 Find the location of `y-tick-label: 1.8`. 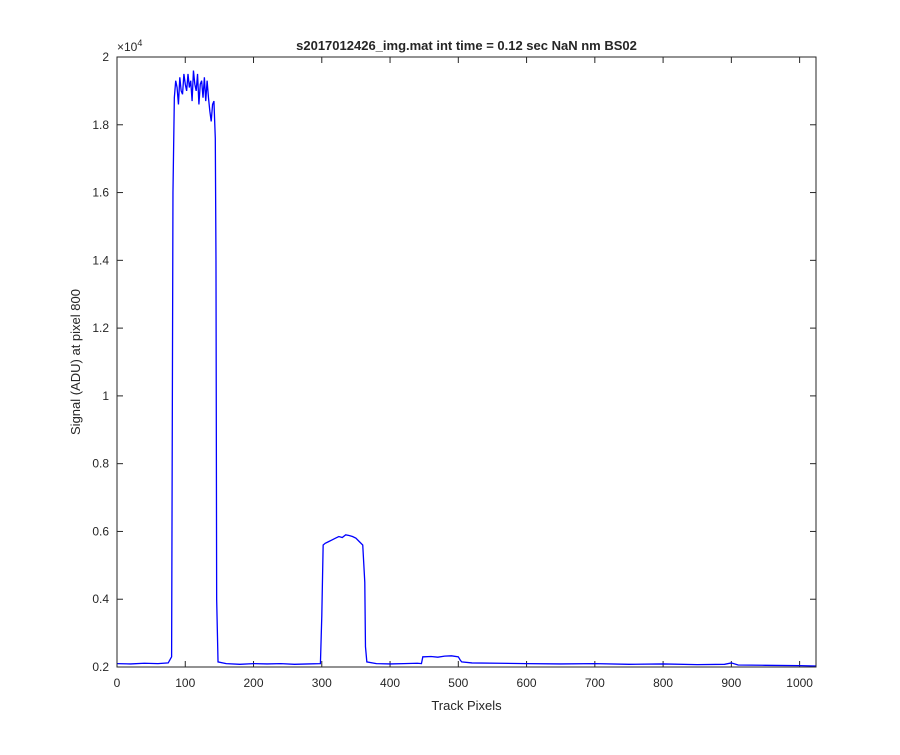

y-tick-label: 1.8 is located at coordinates (100, 125).